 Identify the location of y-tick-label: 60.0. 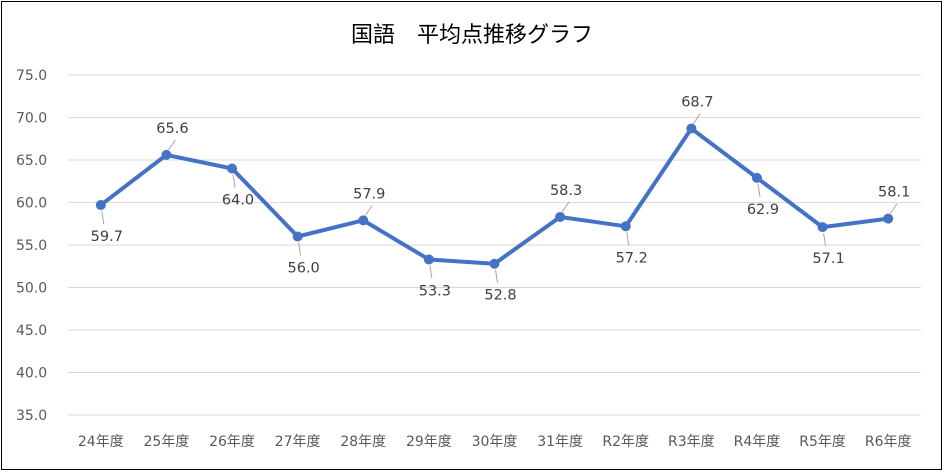
(31, 204).